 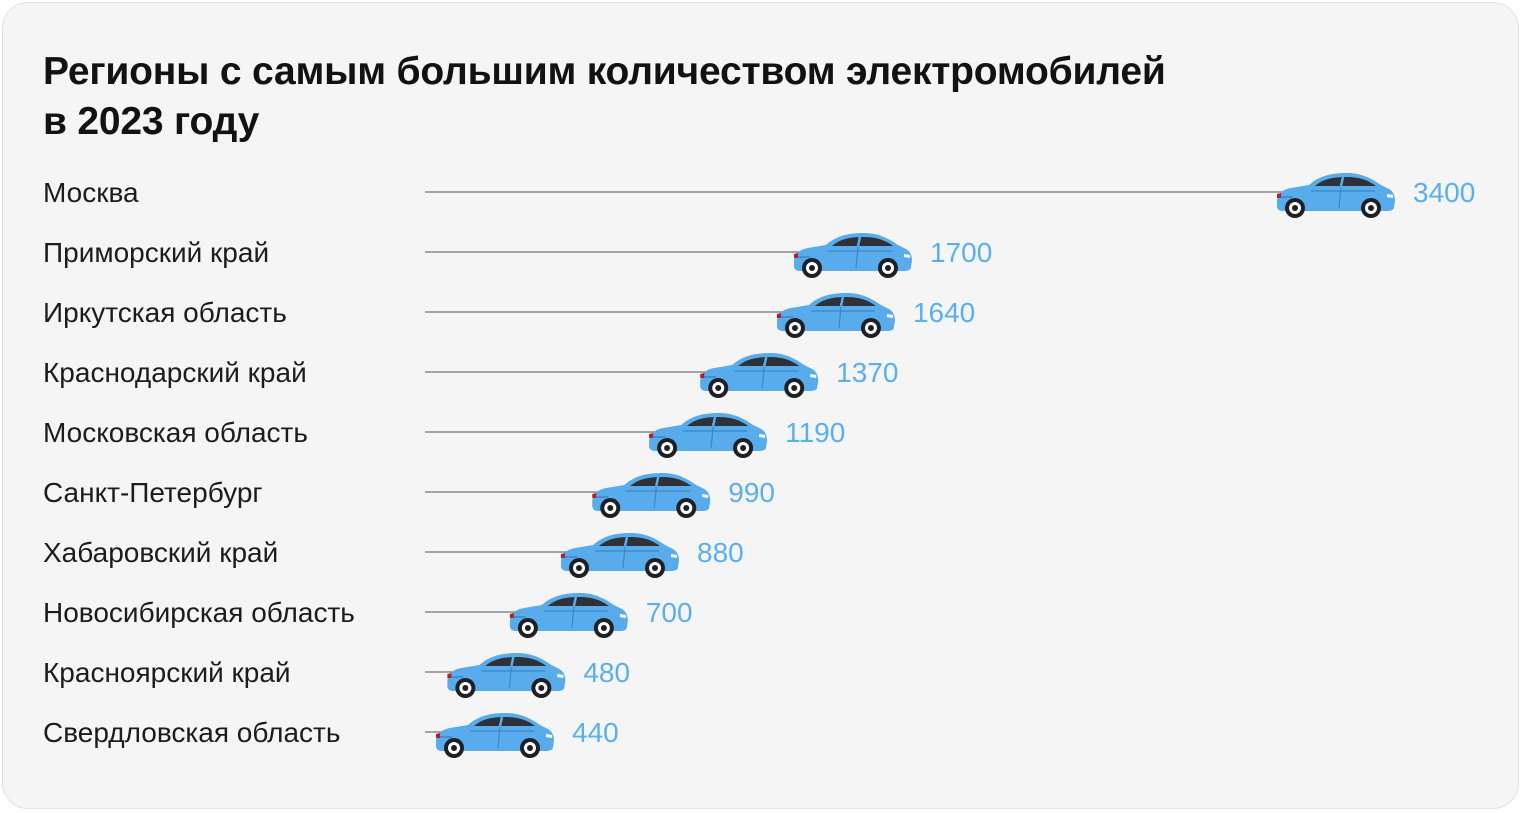 What do you see at coordinates (509, 315) in the screenshot?
I see `bar-row: Иркутская область 1640` at bounding box center [509, 315].